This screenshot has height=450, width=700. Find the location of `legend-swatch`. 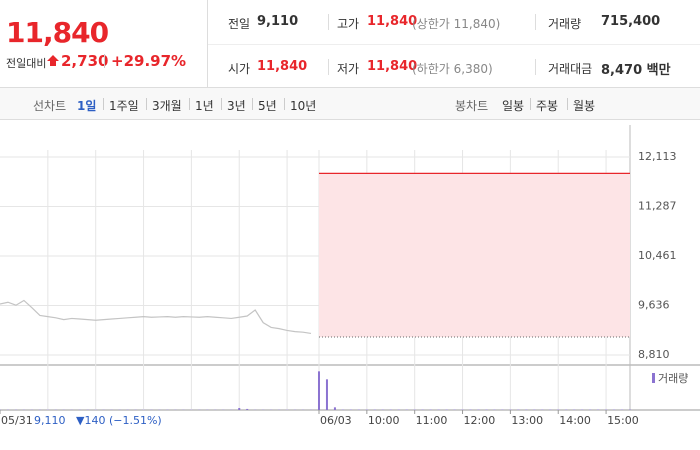

legend-swatch is located at coordinates (653, 378).